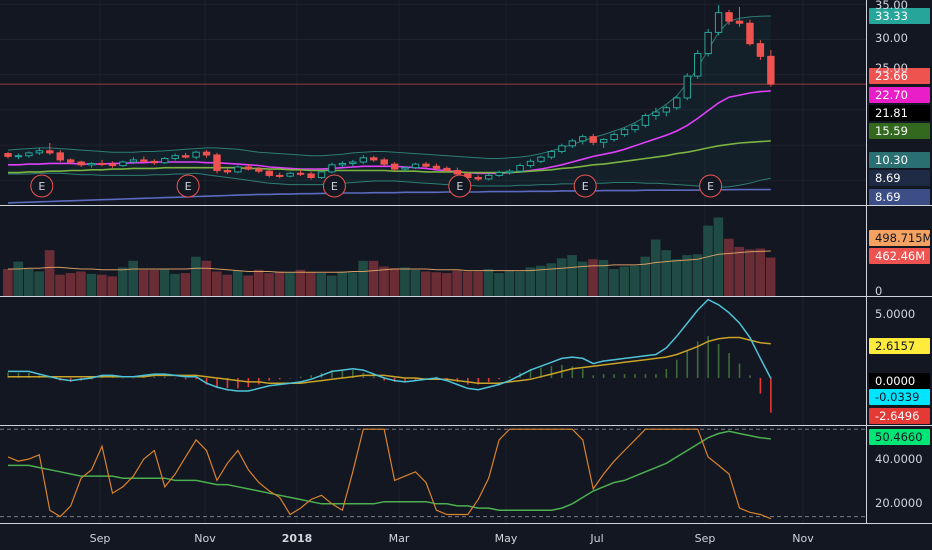 The height and width of the screenshot is (550, 932). What do you see at coordinates (899, 397) in the screenshot?
I see `axis-price-label: -0.0339` at bounding box center [899, 397].